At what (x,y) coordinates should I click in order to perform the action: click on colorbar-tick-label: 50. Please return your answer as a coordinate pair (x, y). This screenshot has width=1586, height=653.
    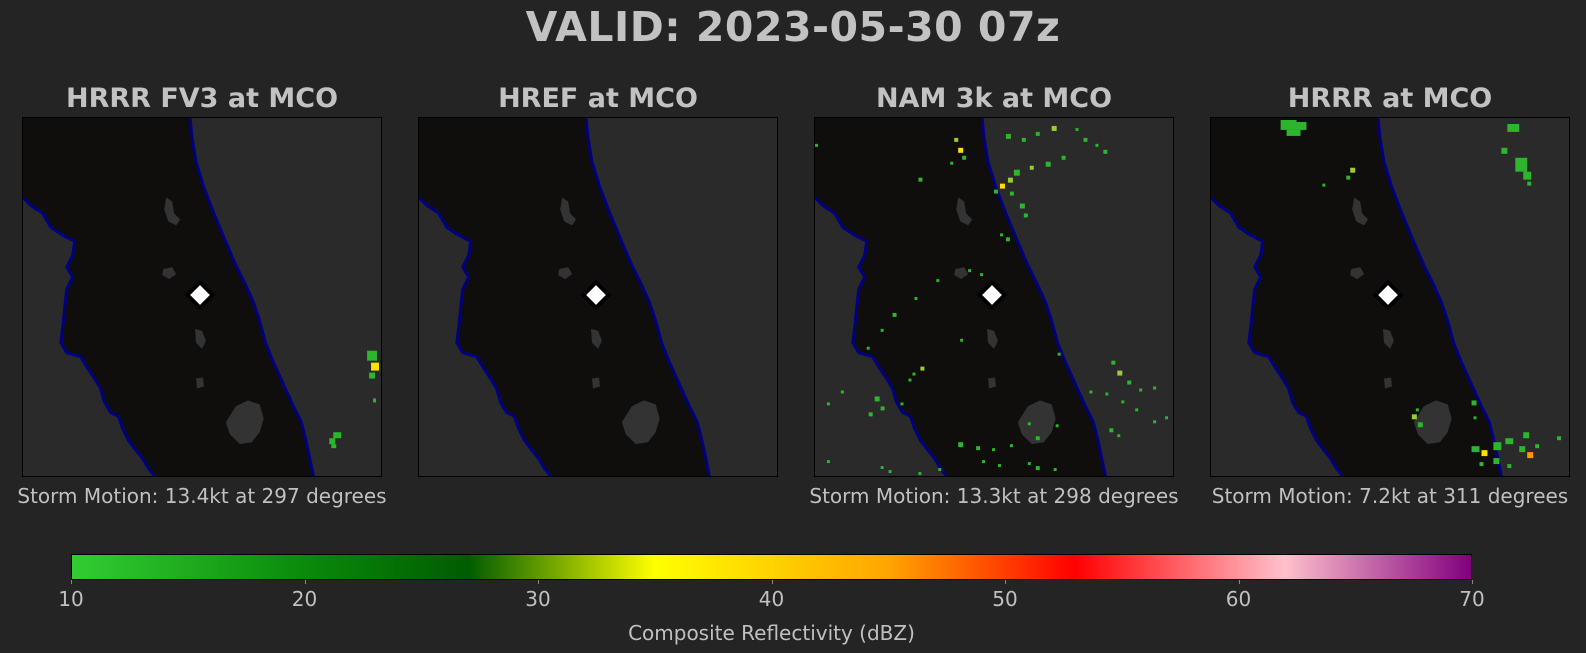
    Looking at the image, I should click on (1005, 599).